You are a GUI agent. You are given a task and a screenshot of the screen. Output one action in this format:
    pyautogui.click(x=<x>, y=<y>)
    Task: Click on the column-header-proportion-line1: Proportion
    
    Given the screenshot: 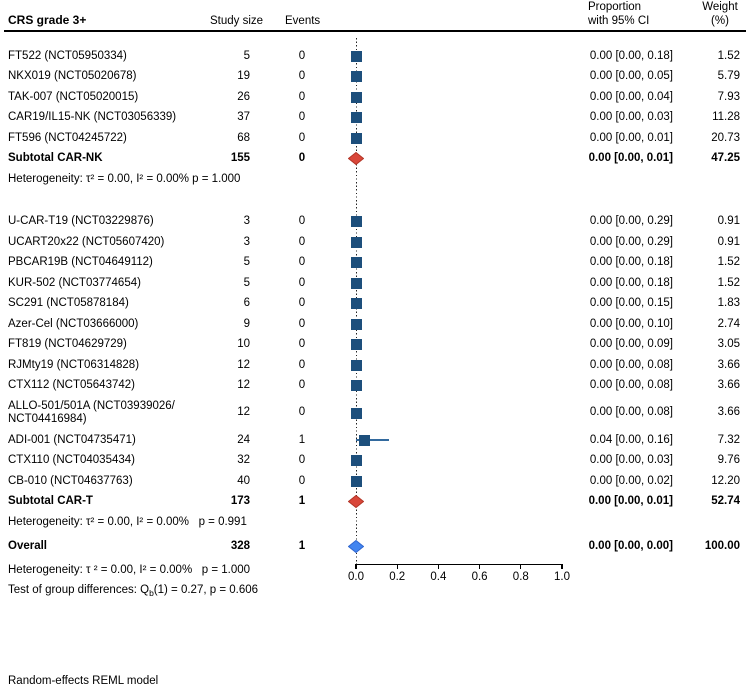 What is the action you would take?
    pyautogui.click(x=615, y=7)
    